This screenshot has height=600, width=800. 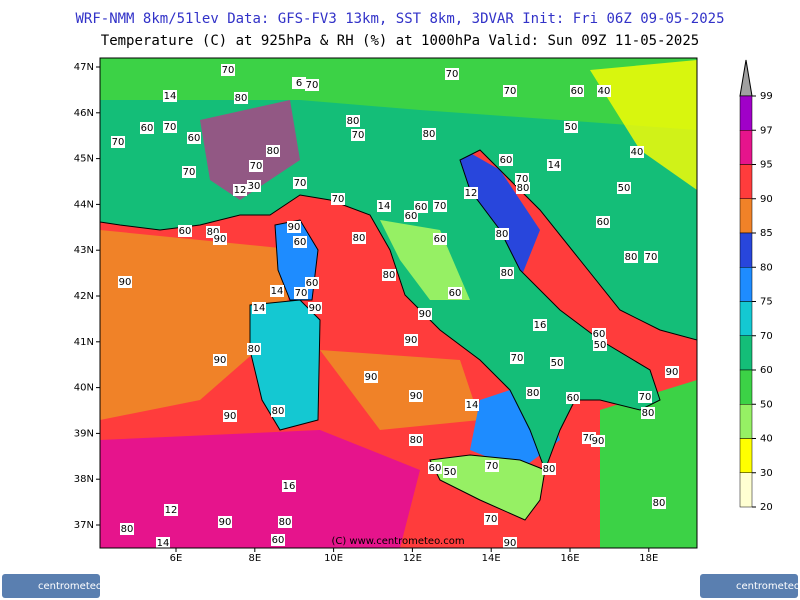 I want to click on colorbar-label: 20, so click(x=766, y=507).